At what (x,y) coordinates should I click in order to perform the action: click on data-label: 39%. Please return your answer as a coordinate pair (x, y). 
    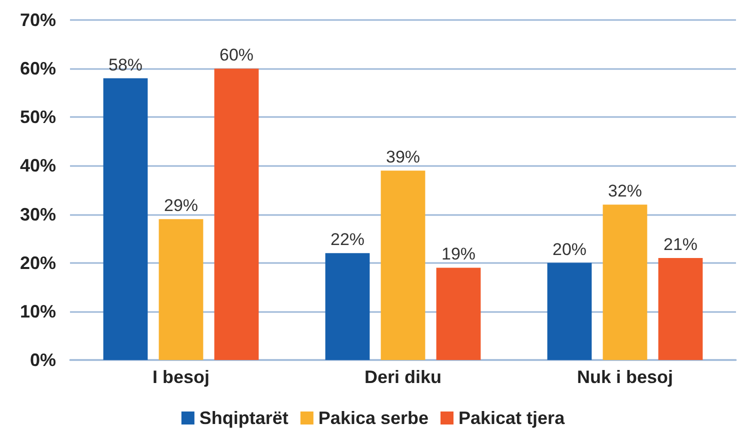
    Looking at the image, I should click on (403, 157).